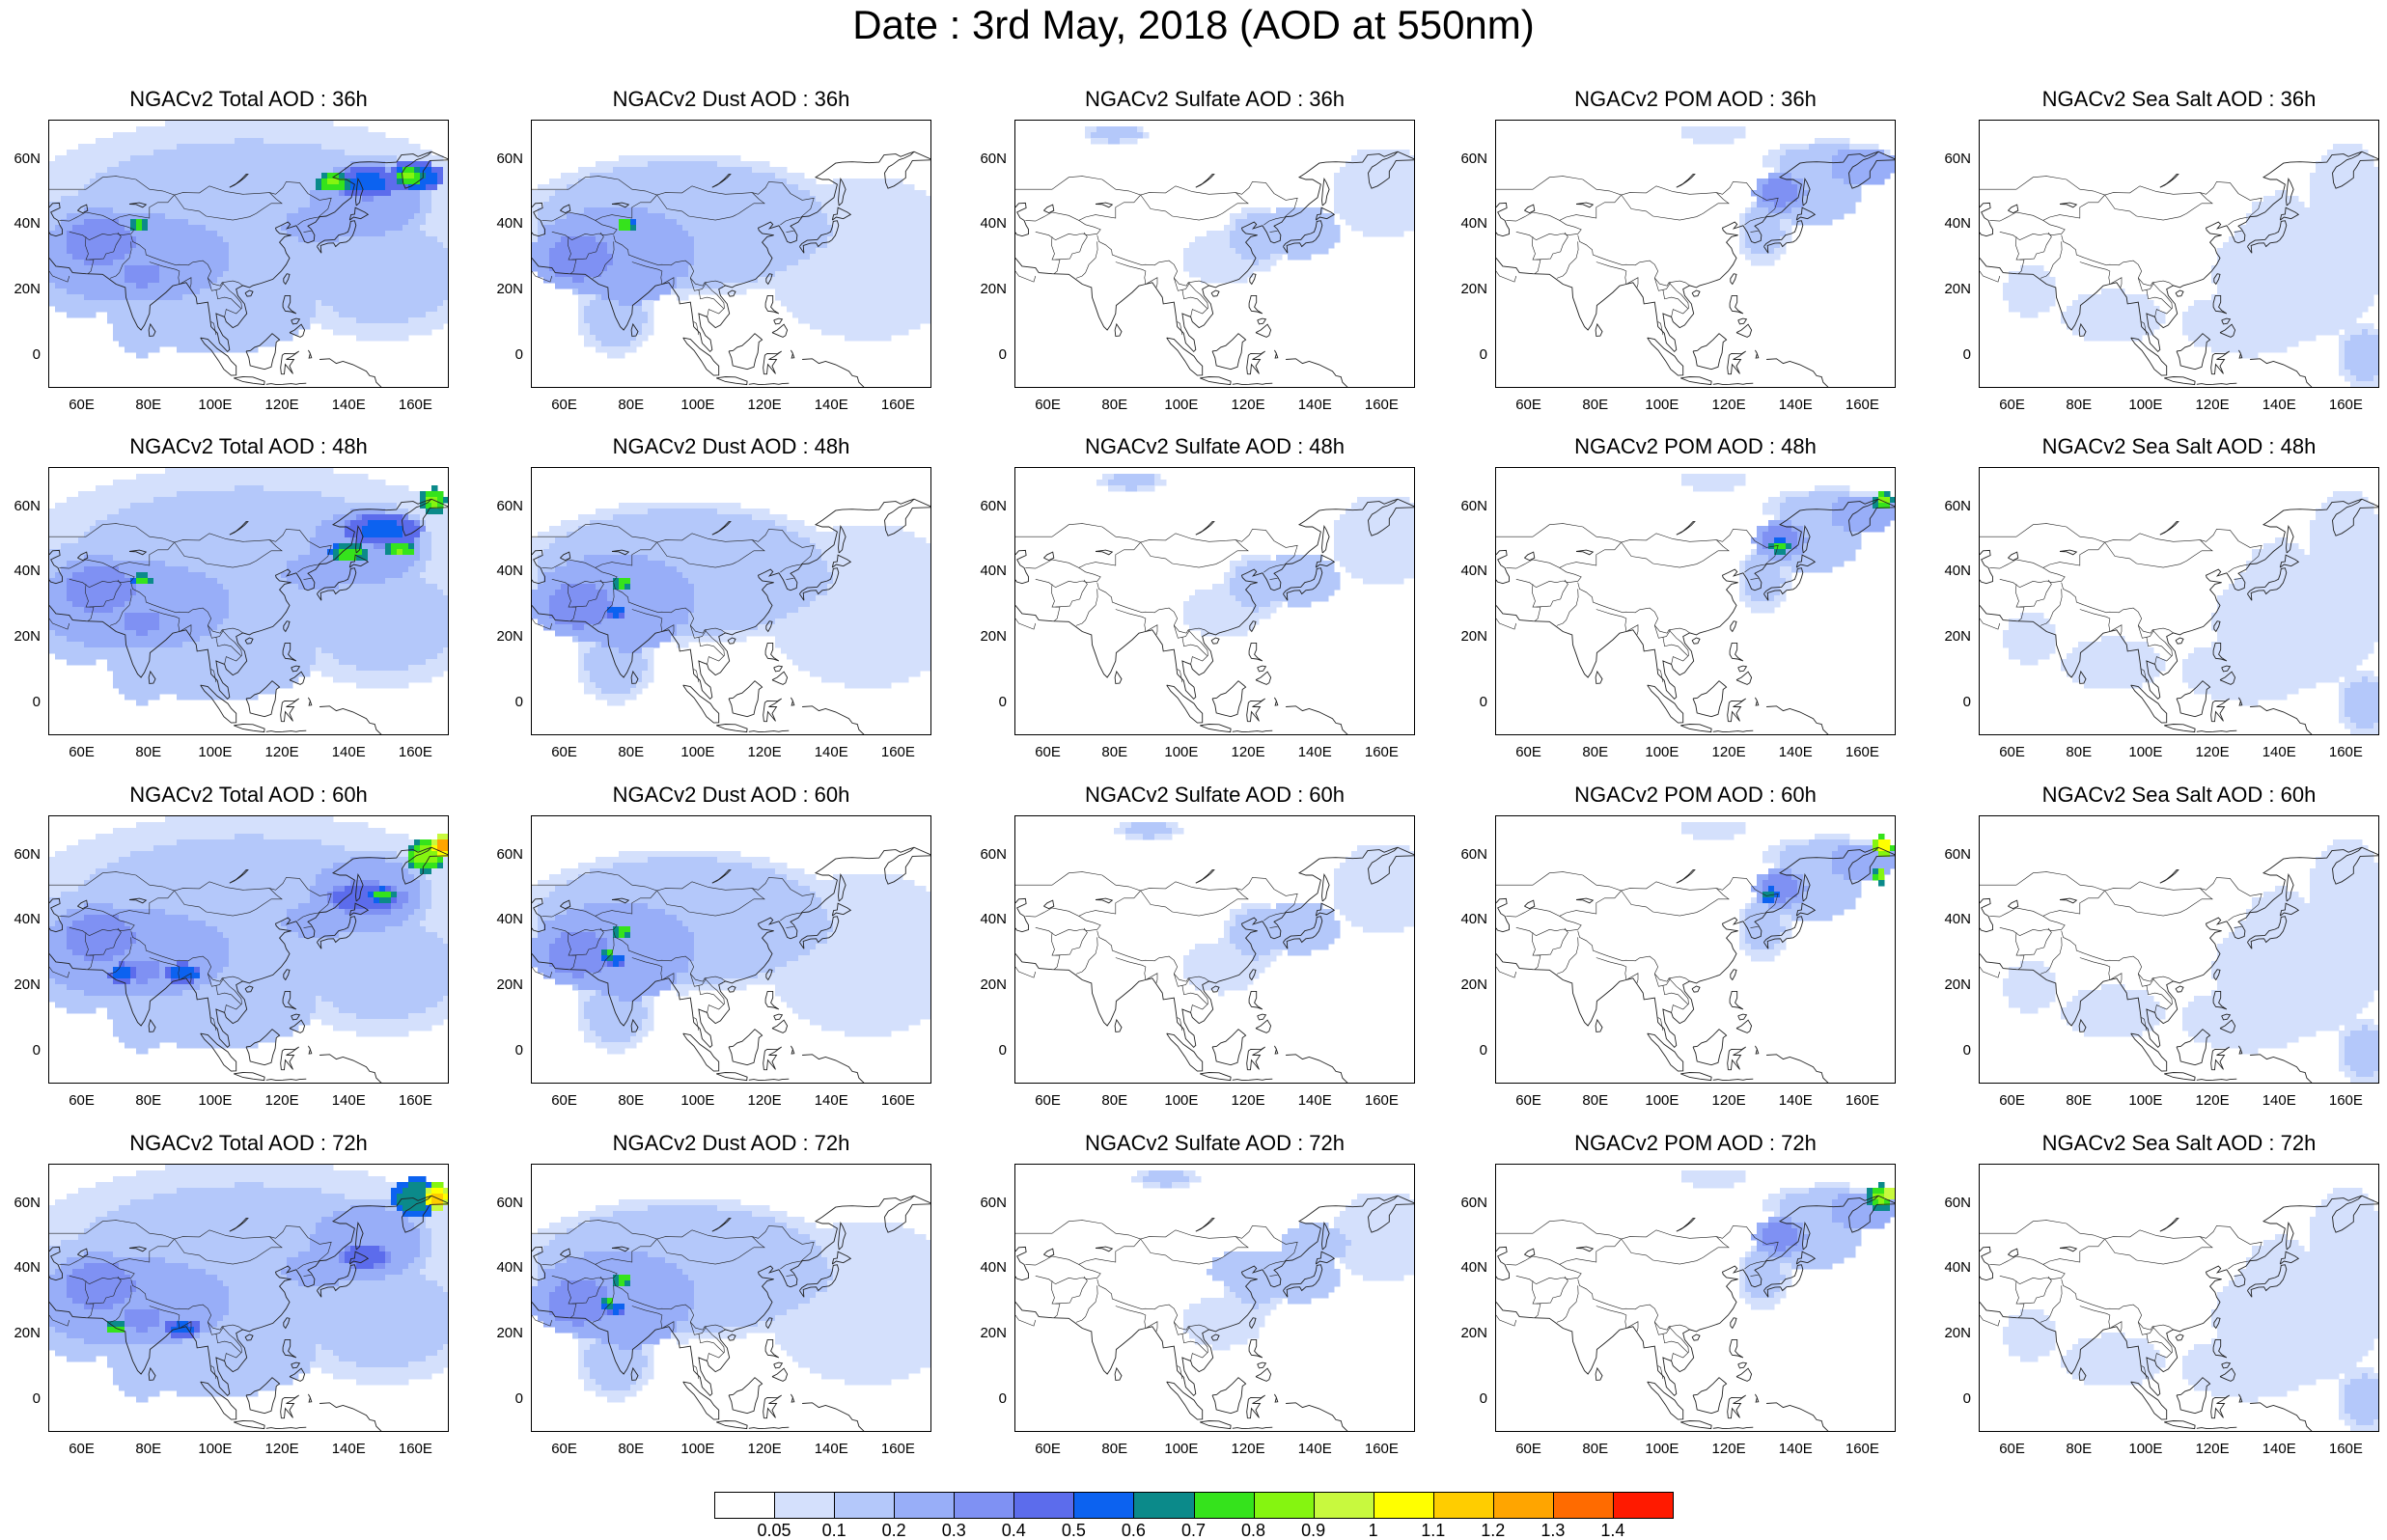 Image resolution: width=2387 pixels, height=1540 pixels. What do you see at coordinates (248, 254) in the screenshot?
I see `map-panel` at bounding box center [248, 254].